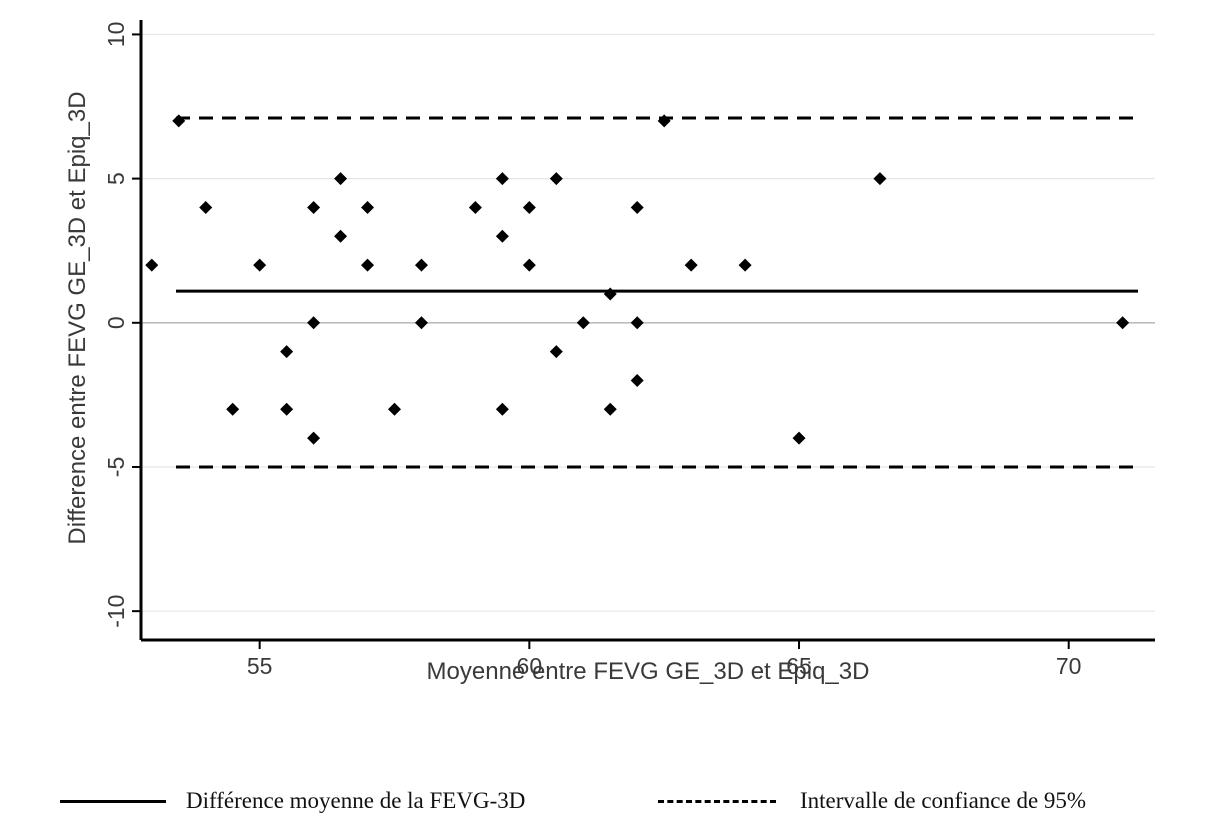  Describe the element at coordinates (260, 666) in the screenshot. I see `x-tick-label: 55` at that location.